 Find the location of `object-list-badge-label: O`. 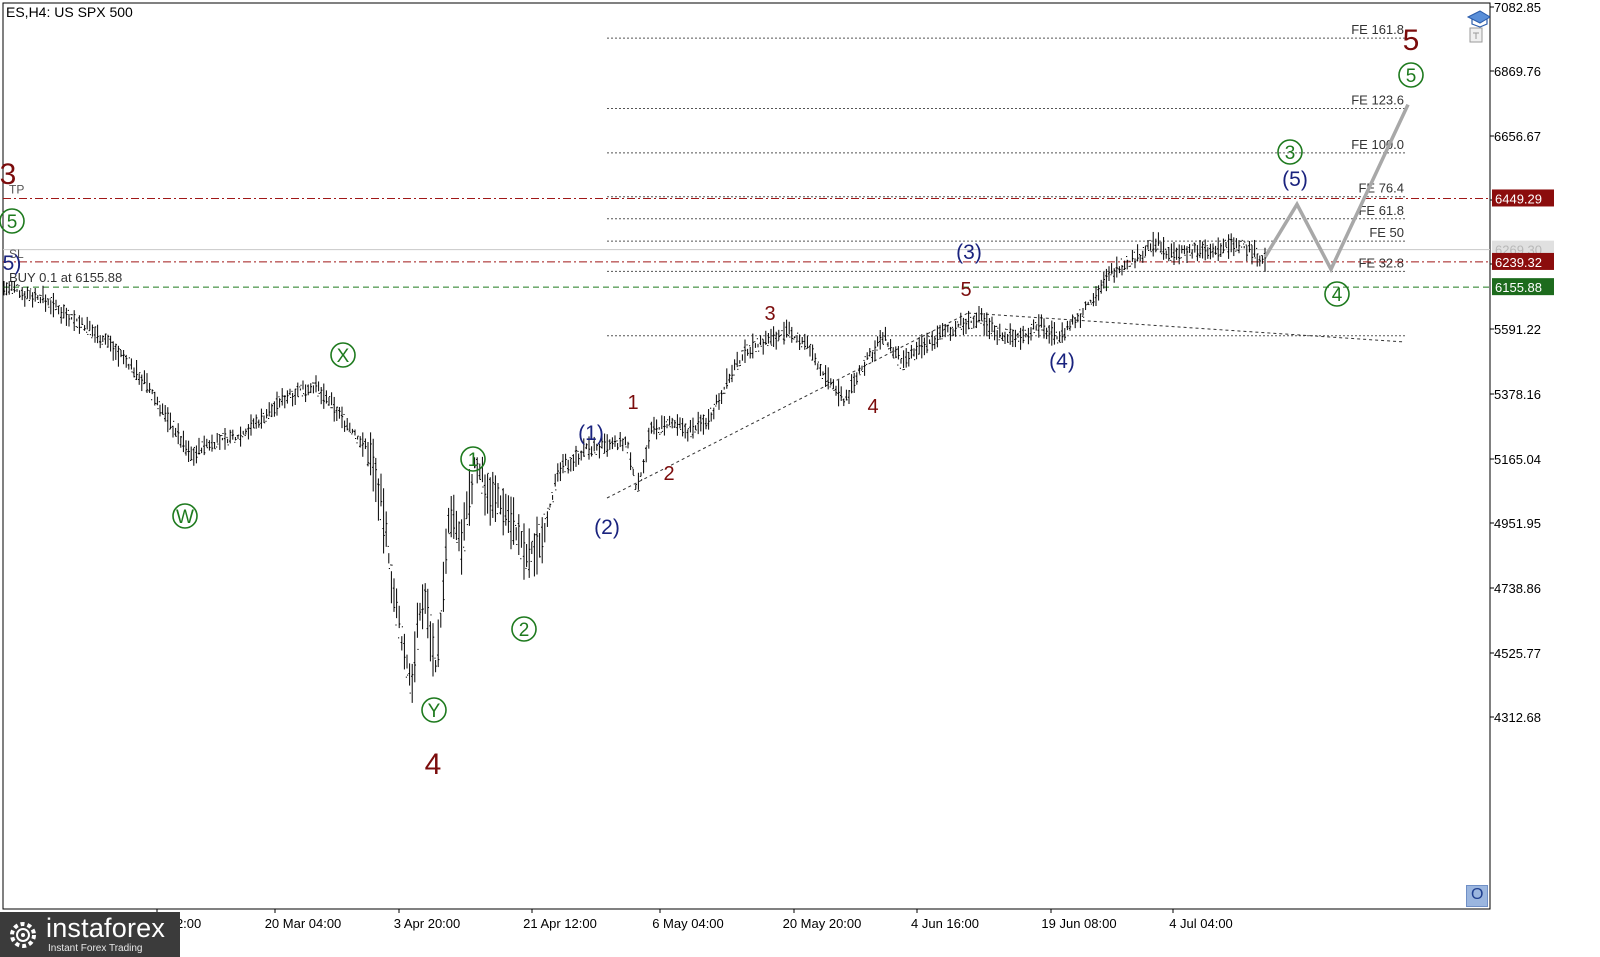

object-list-badge-label: O is located at coordinates (1477, 894).